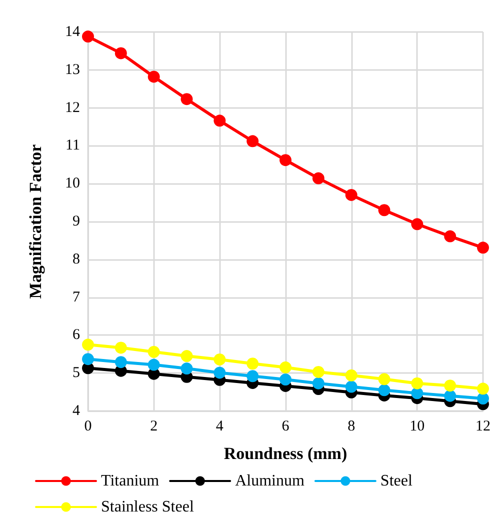 Image resolution: width=500 pixels, height=525 pixels. Describe the element at coordinates (72, 108) in the screenshot. I see `y-tick-label: 12` at that location.